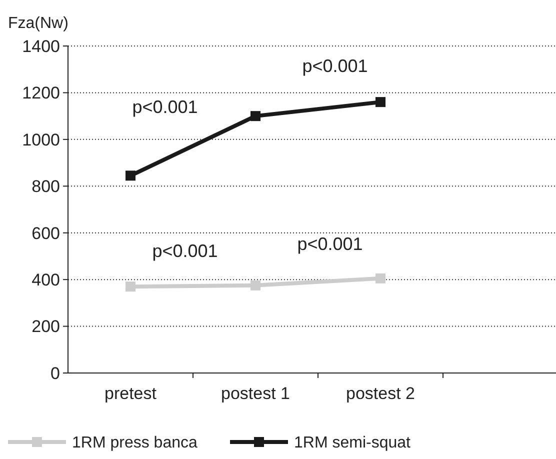 The height and width of the screenshot is (459, 556). What do you see at coordinates (46, 326) in the screenshot?
I see `y-tick-label: 200` at bounding box center [46, 326].